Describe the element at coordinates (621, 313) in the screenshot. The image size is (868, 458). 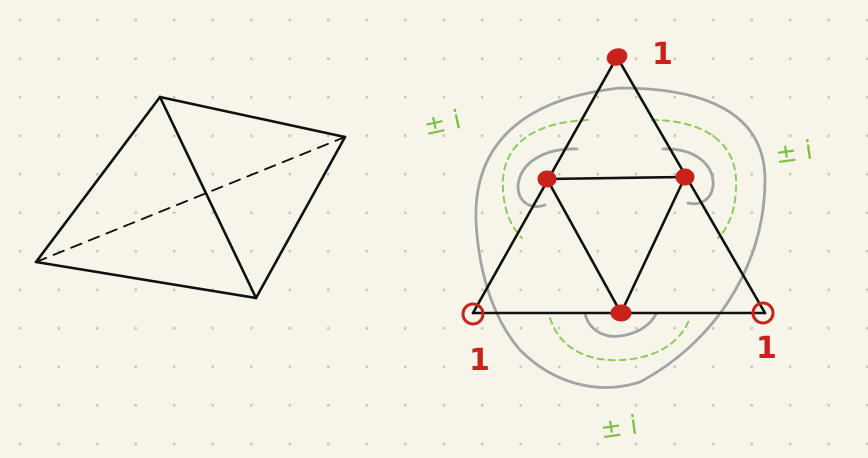
I see `vertex-mid-bottom-dot` at that location.